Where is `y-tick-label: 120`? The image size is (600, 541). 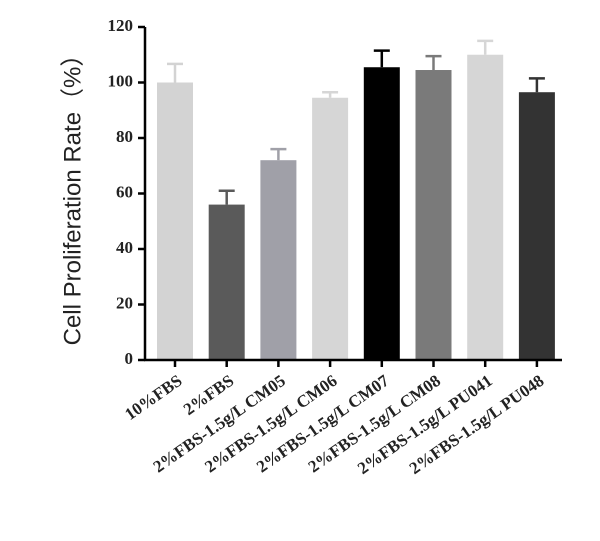 y-tick-label: 120 is located at coordinates (121, 25).